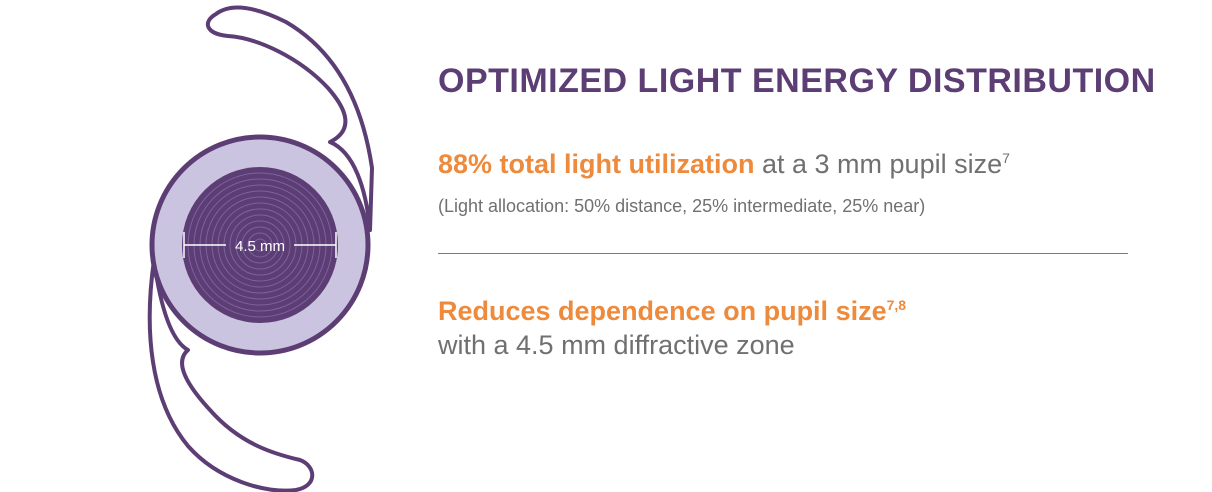  Describe the element at coordinates (878, 164) in the screenshot. I see `light-utilization-text: at a 3 mm pupil size` at that location.